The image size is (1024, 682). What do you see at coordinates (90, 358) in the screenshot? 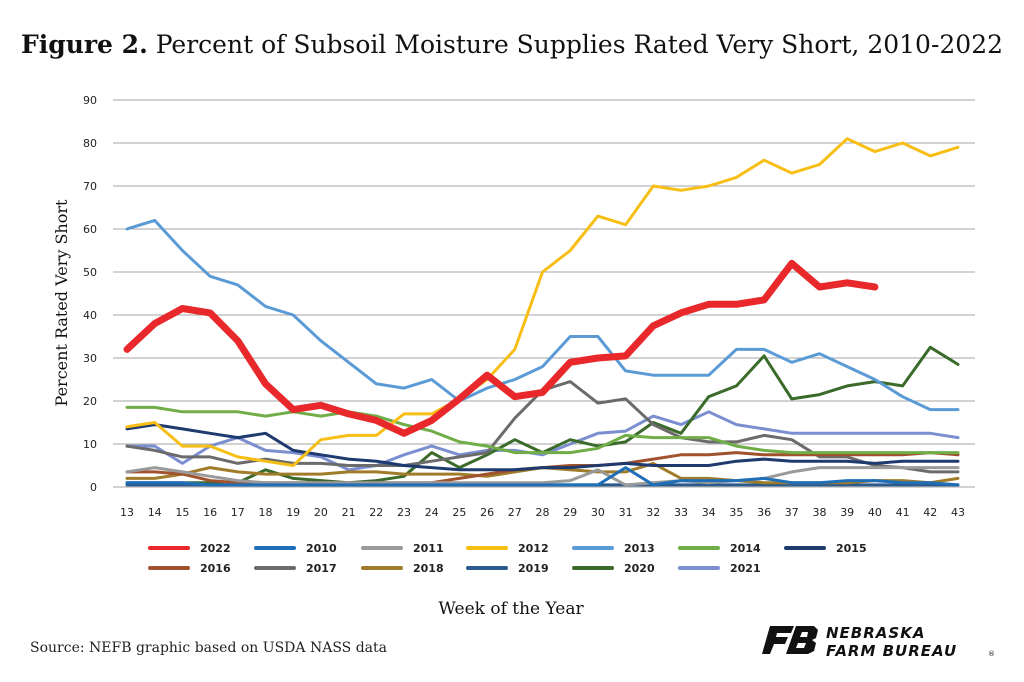
I see `y-tick-label: 30` at bounding box center [90, 358].